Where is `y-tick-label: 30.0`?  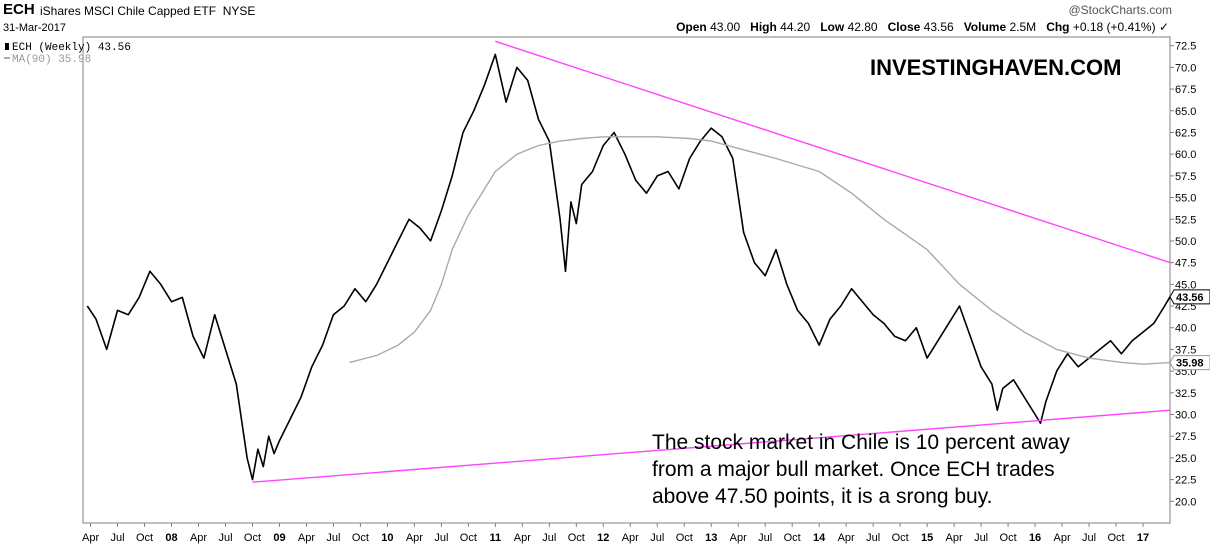 y-tick-label: 30.0 is located at coordinates (1185, 416).